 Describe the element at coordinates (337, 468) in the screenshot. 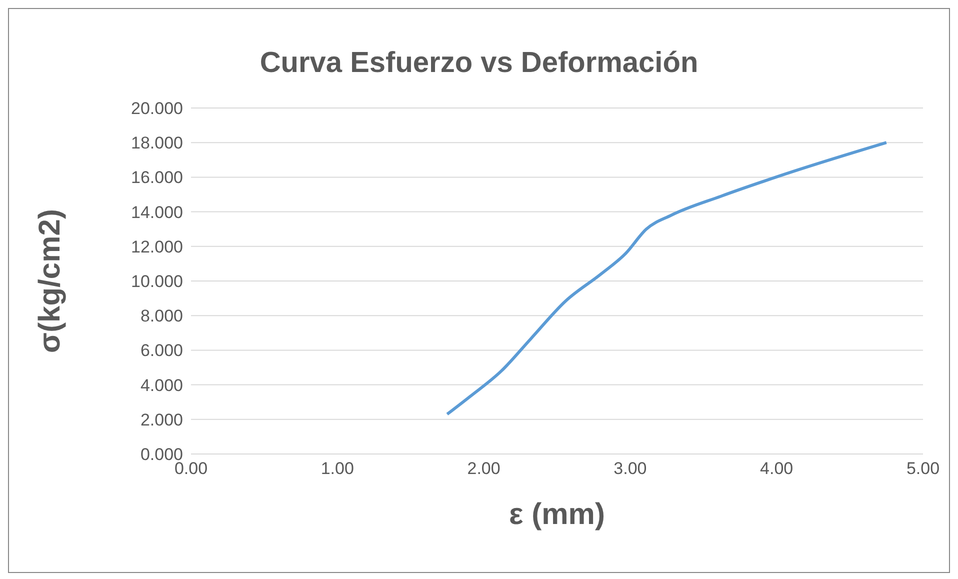

I see `x-tick-label: 1.00` at that location.